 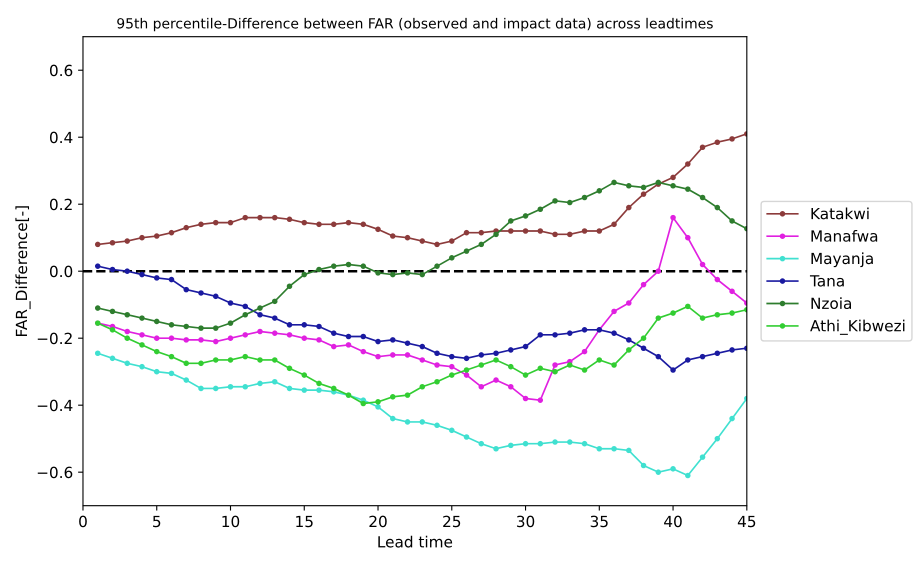 What do you see at coordinates (23, 271) in the screenshot?
I see `y-axis-title: FAR_Difference[-]` at bounding box center [23, 271].